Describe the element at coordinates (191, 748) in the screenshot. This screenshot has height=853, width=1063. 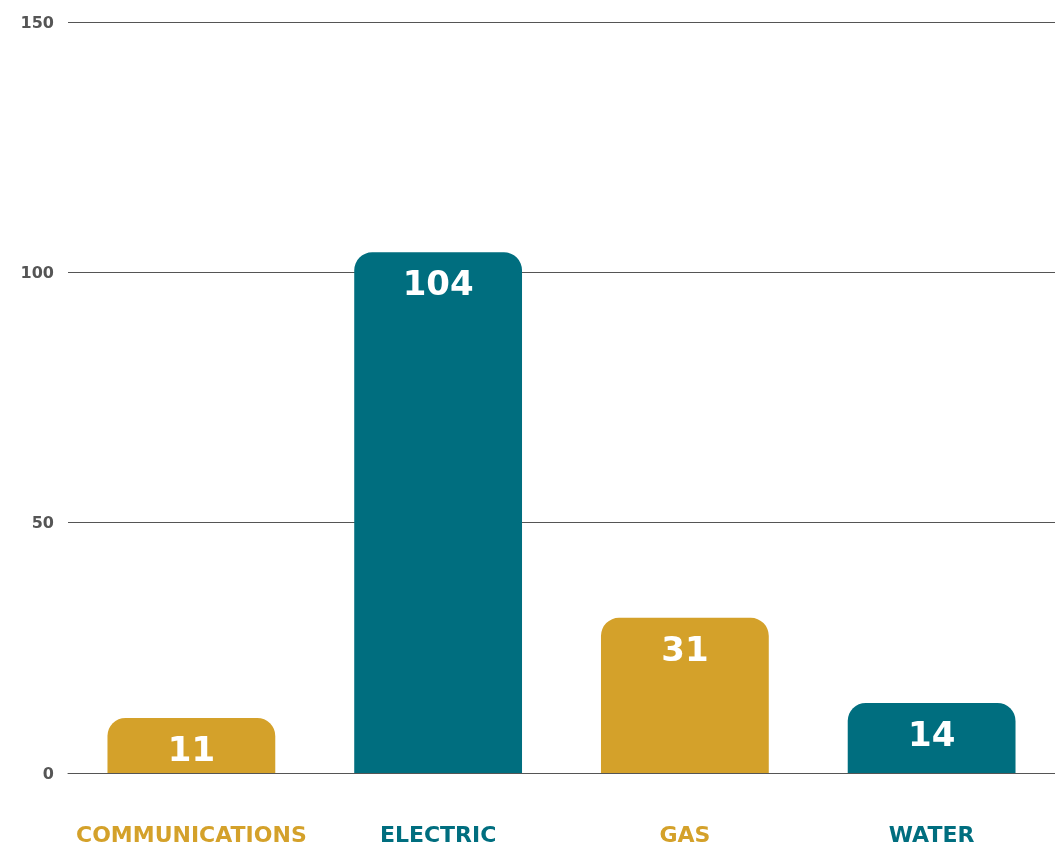
I see `data-label: 11` at that location.